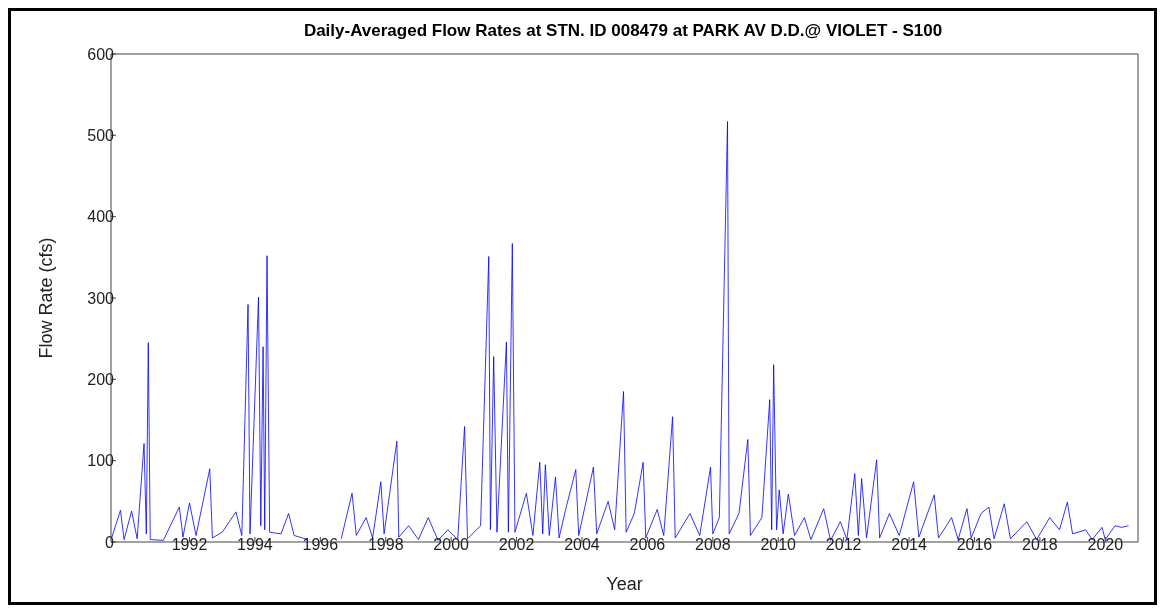 This screenshot has height=613, width=1165. What do you see at coordinates (647, 545) in the screenshot?
I see `x-tick-label: 2006` at bounding box center [647, 545].